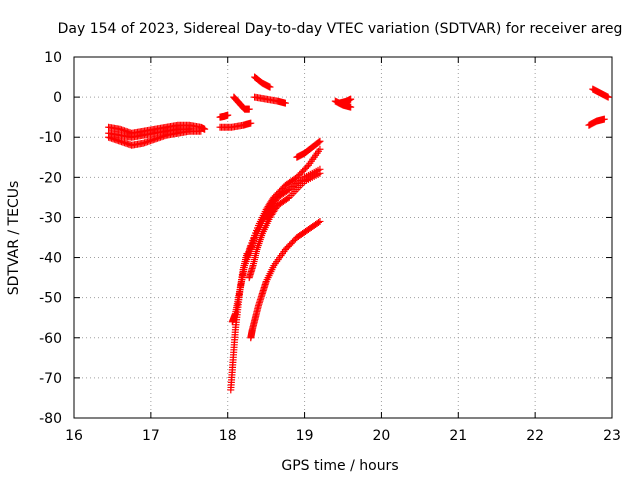 The height and width of the screenshot is (480, 640). What do you see at coordinates (305, 436) in the screenshot?
I see `x-tick-label: 19` at bounding box center [305, 436].